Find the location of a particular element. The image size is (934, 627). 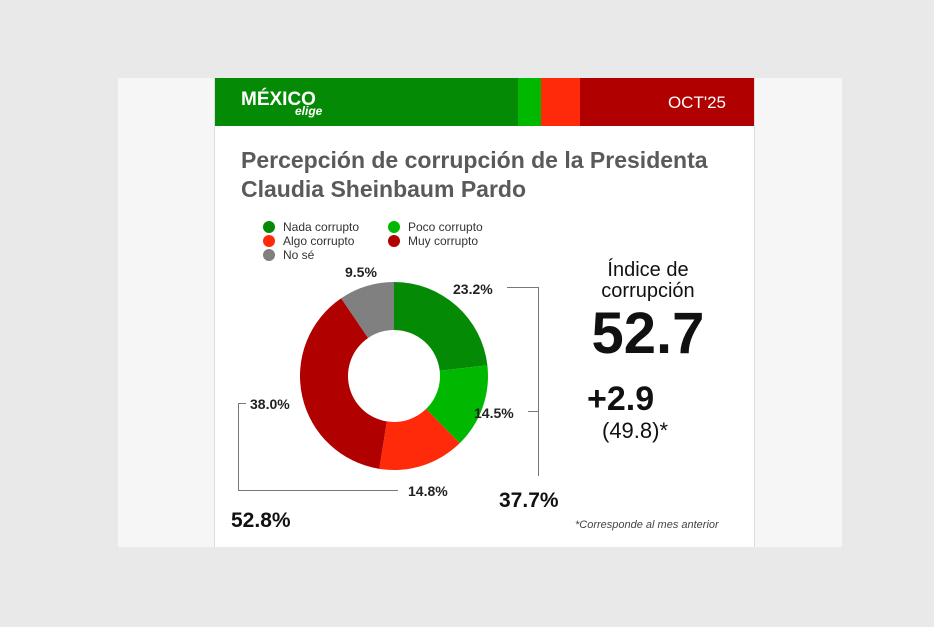

footnote: *Corresponde al mes anterior is located at coordinates (647, 525).